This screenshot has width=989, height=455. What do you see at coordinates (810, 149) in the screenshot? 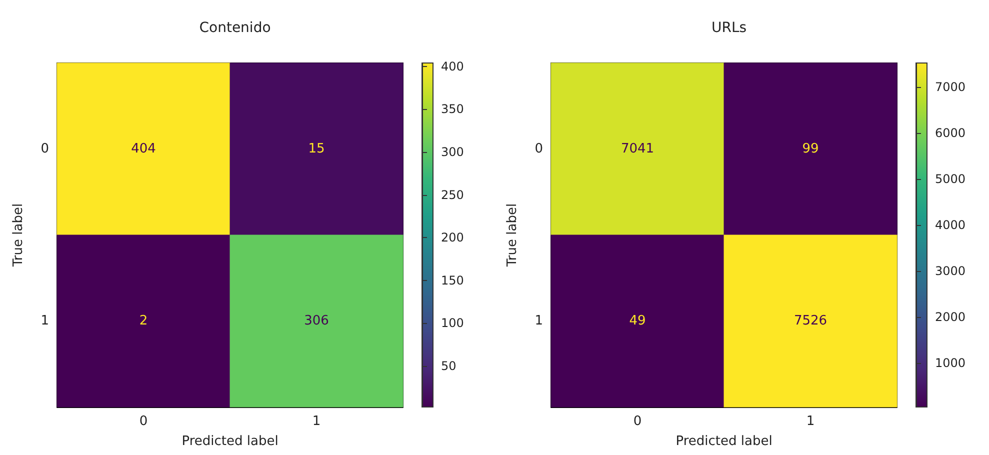
I see `data-label: 99` at bounding box center [810, 149].